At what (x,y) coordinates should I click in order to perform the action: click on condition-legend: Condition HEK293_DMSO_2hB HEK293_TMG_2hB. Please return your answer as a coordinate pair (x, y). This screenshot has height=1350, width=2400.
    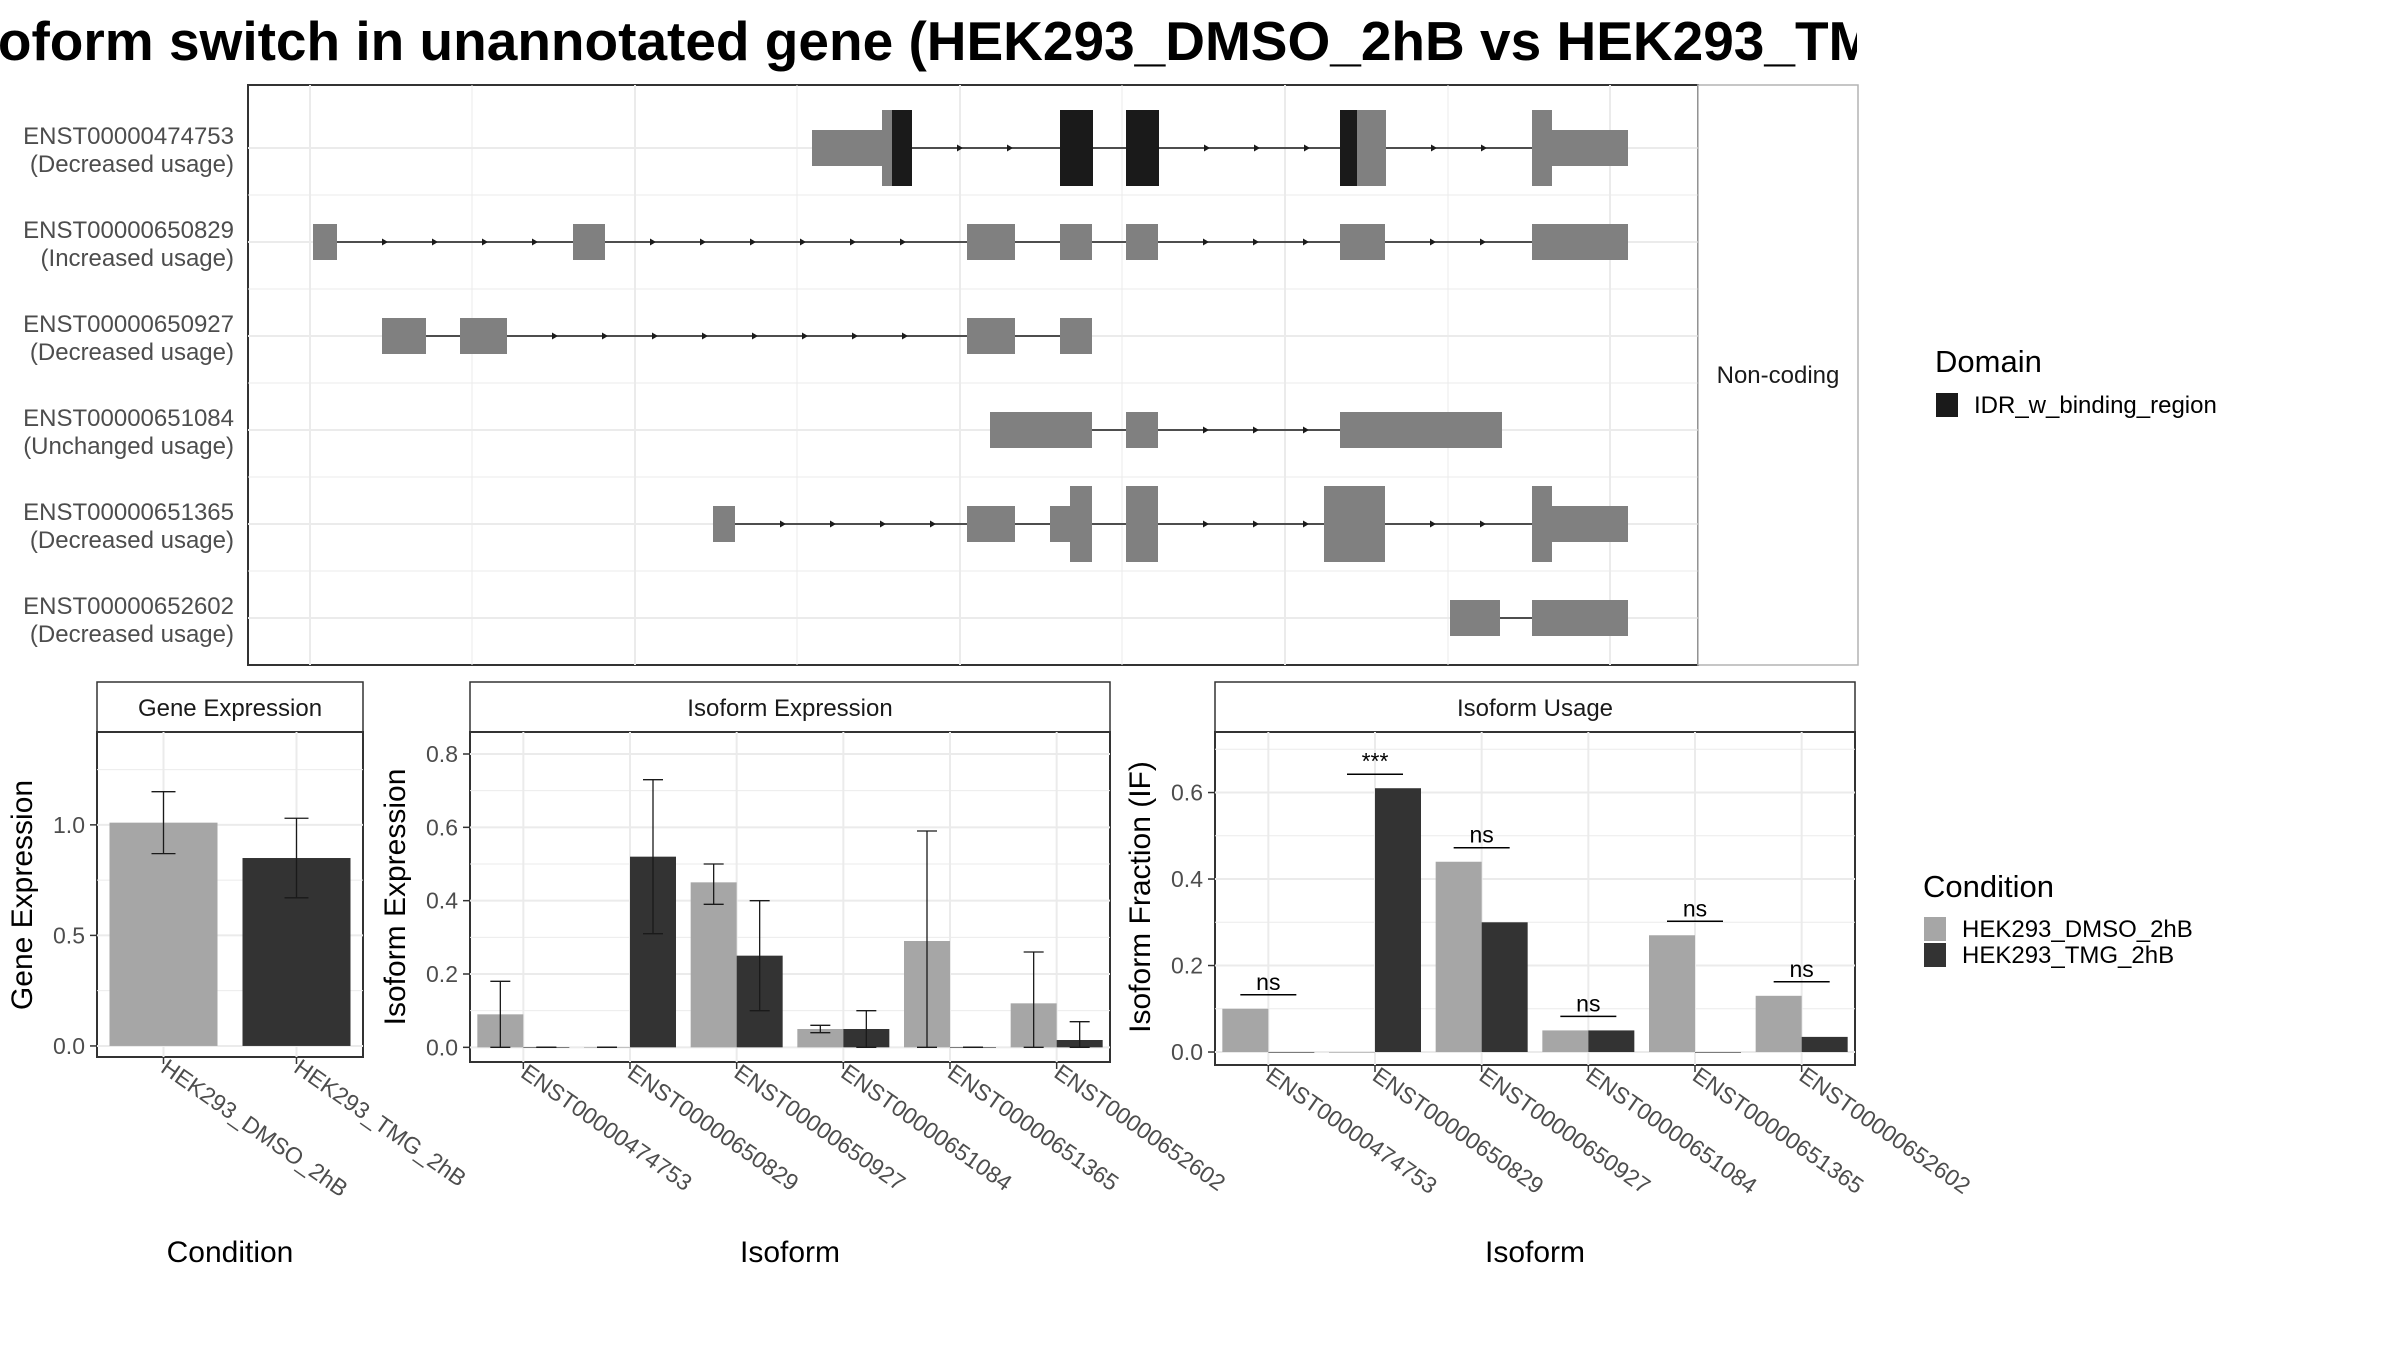
    Looking at the image, I should click on (2058, 919).